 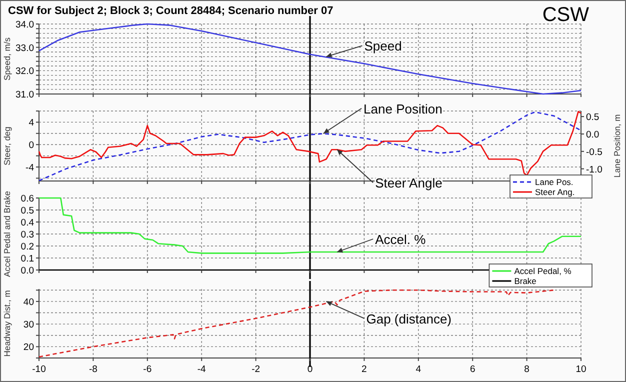 What do you see at coordinates (593, 118) in the screenshot?
I see `y2-tick-label: 0.5` at bounding box center [593, 118].